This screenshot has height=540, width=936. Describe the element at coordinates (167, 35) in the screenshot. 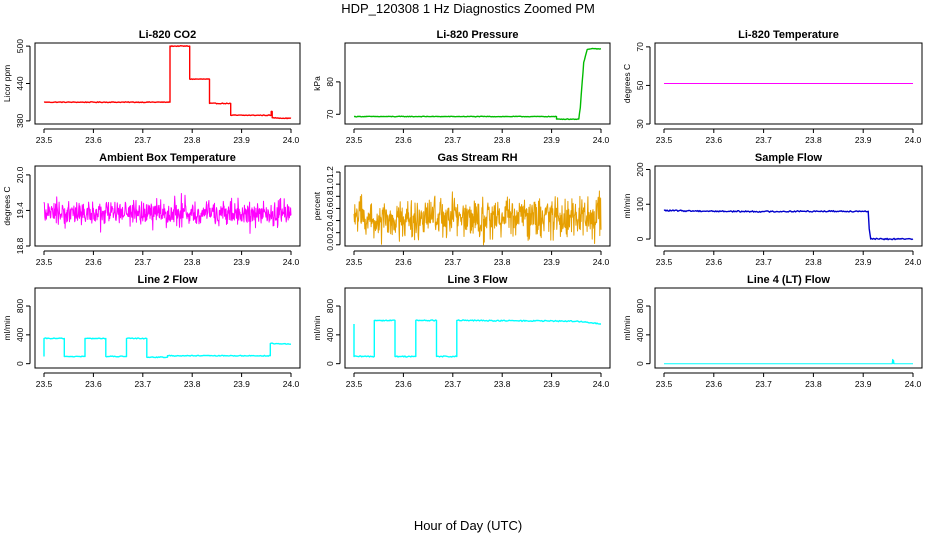

I see `panel-title: Li-820 CO2` at that location.